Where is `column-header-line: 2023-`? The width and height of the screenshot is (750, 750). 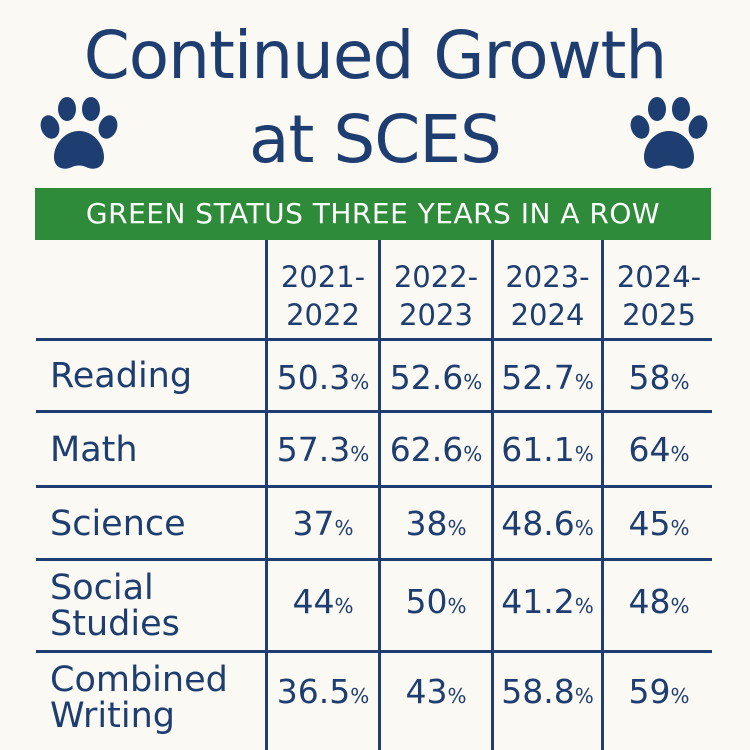
column-header-line: 2023- is located at coordinates (547, 277).